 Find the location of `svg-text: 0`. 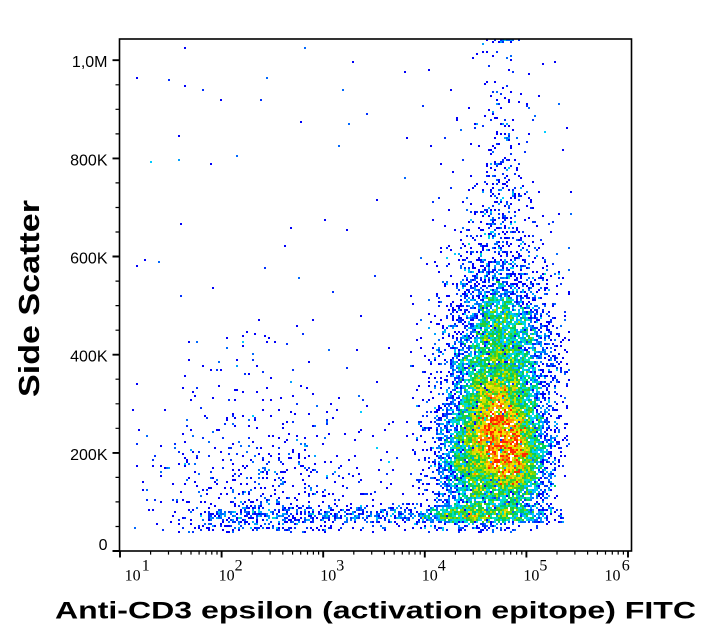

svg-text: 0 is located at coordinates (103, 545).